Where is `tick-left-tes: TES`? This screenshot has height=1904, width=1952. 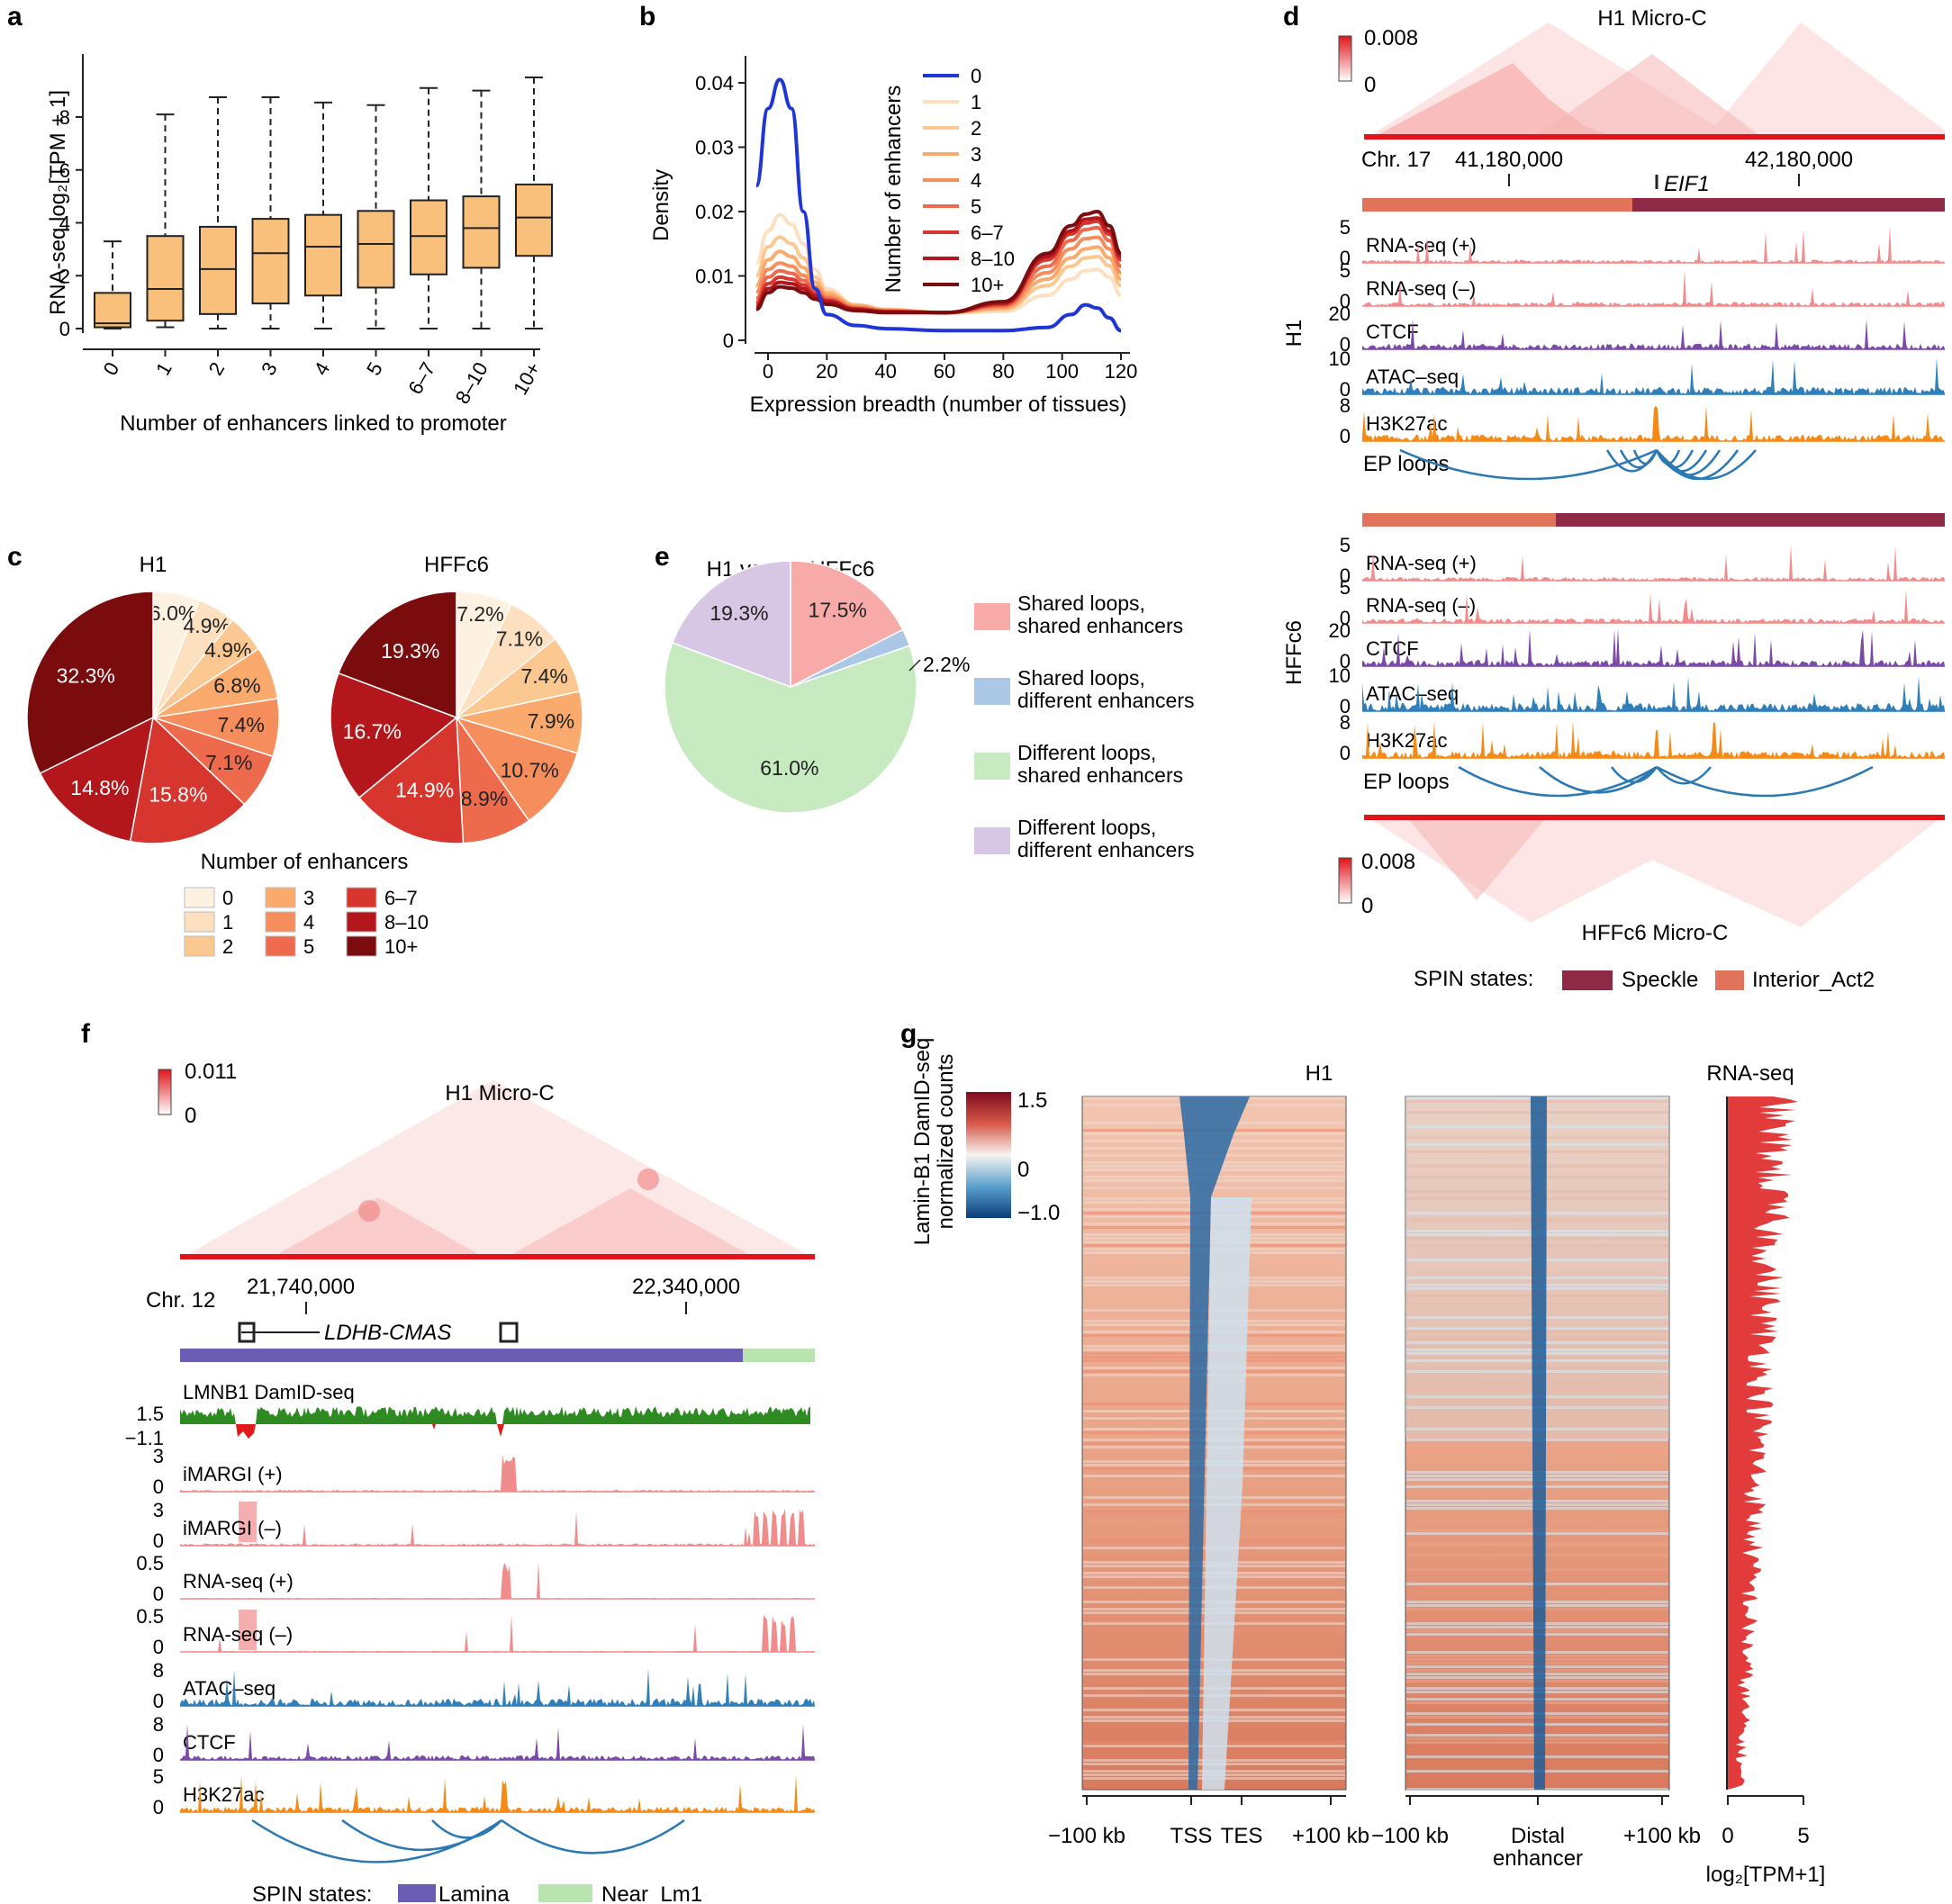 tick-left-tes: TES is located at coordinates (1242, 1836).